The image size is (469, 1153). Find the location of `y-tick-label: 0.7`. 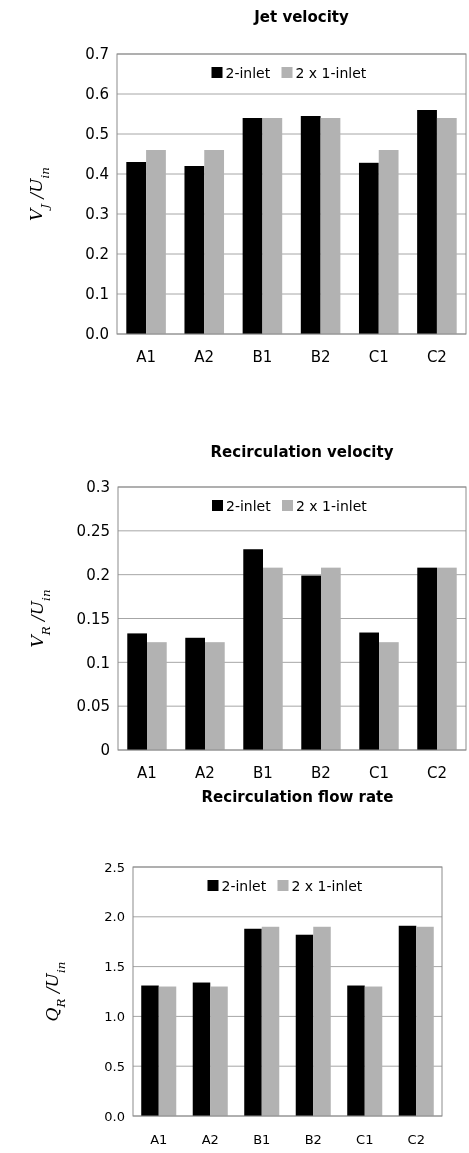

y-tick-label: 0.7 is located at coordinates (97, 54).